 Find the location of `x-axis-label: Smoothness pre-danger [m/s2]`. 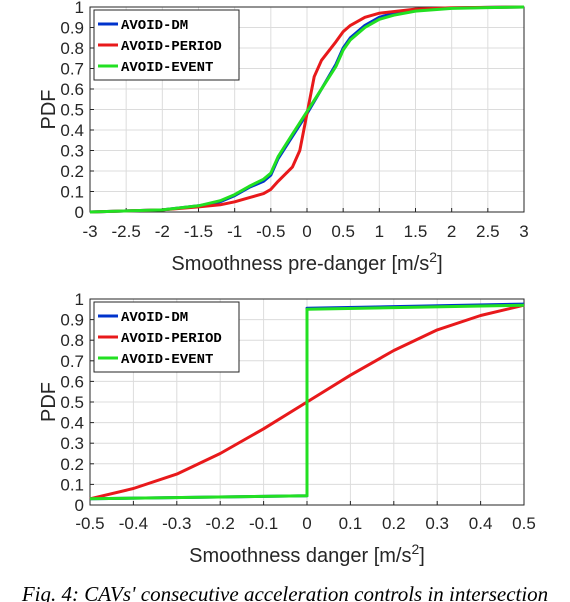

x-axis-label: Smoothness pre-danger [m/s2] is located at coordinates (306, 262).